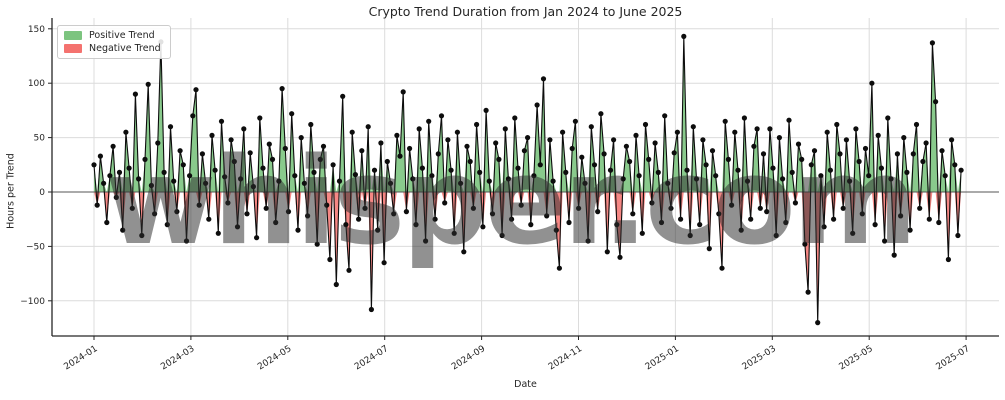 The height and width of the screenshot is (400, 1005). What do you see at coordinates (274, 358) in the screenshot?
I see `x-tick-label: 2024-05` at bounding box center [274, 358].